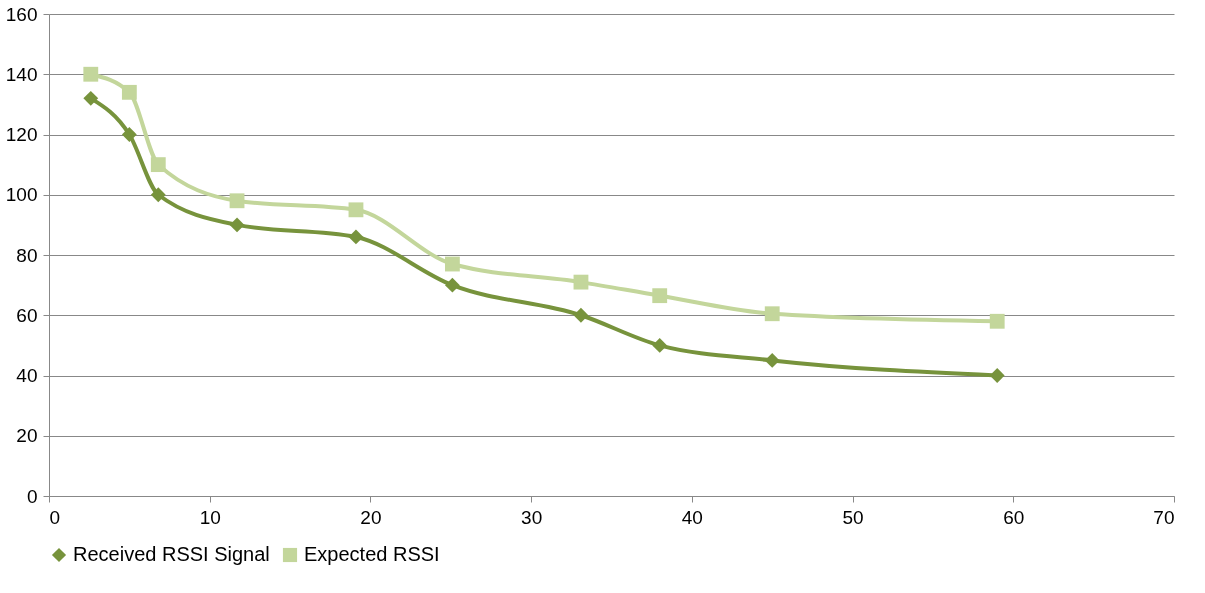 The height and width of the screenshot is (593, 1205). Describe the element at coordinates (1164, 517) in the screenshot. I see `x-tick-label: 70` at that location.